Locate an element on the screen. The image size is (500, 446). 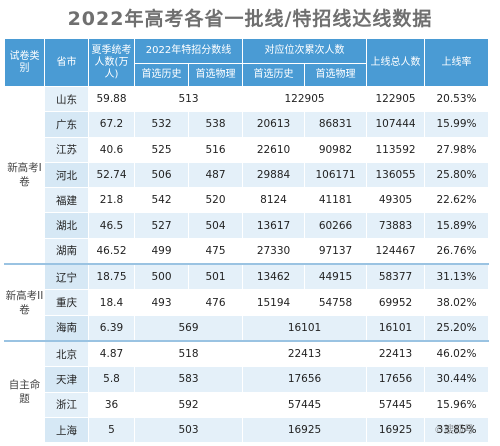
header-category: 试卷类别 is located at coordinates (24, 62).